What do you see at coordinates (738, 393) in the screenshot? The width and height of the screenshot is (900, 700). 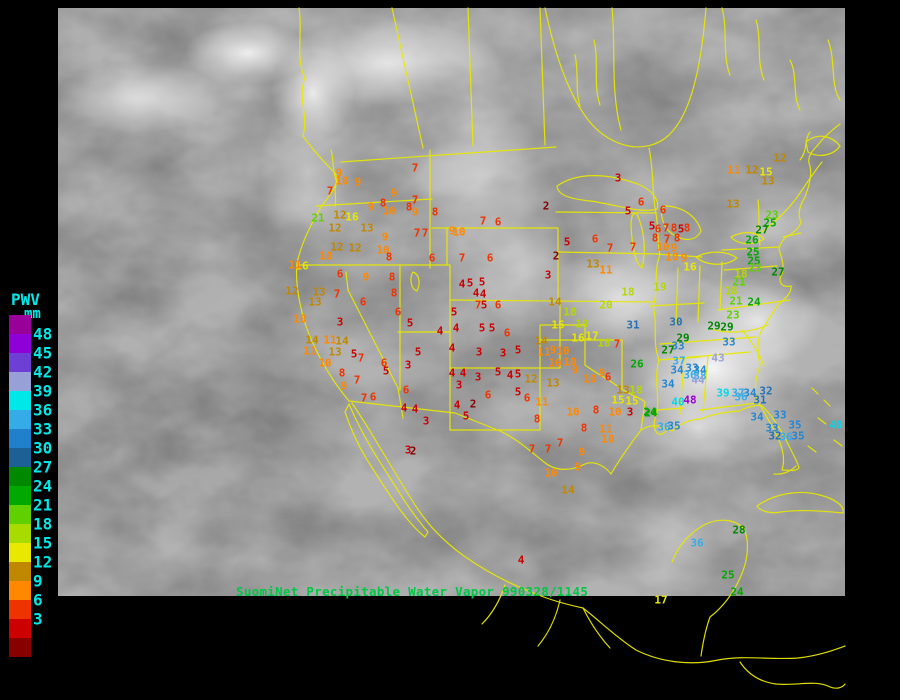 I see `station-pwv-value: 37` at bounding box center [738, 393].